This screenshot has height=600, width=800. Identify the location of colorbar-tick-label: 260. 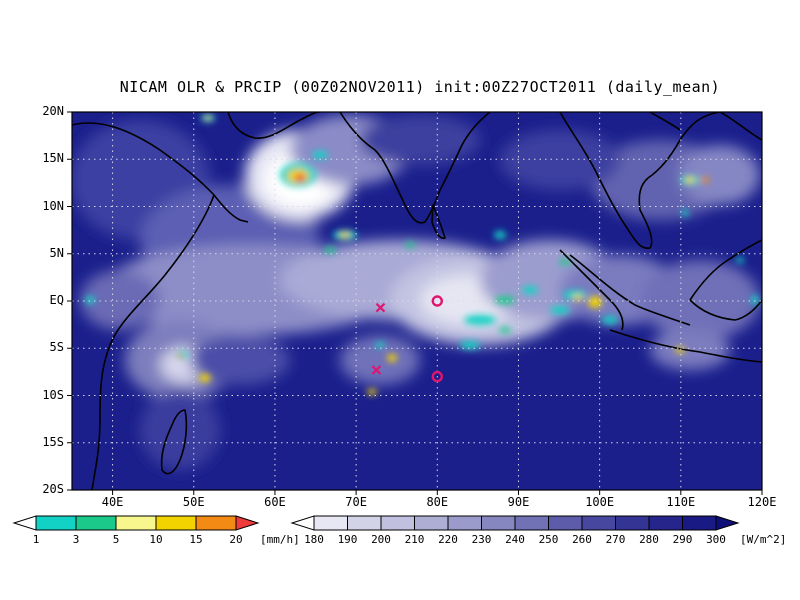
(582, 539).